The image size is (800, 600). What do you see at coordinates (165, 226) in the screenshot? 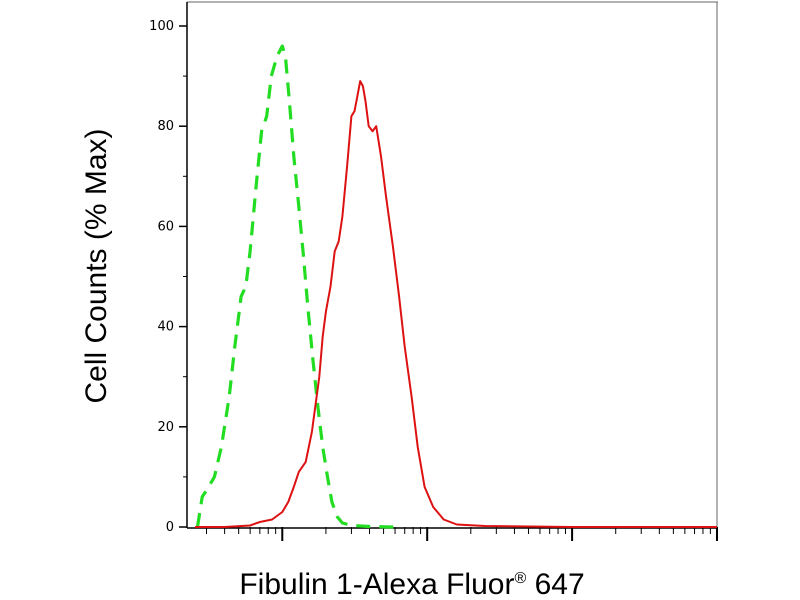
I see `y-tick-label: 60` at bounding box center [165, 226].